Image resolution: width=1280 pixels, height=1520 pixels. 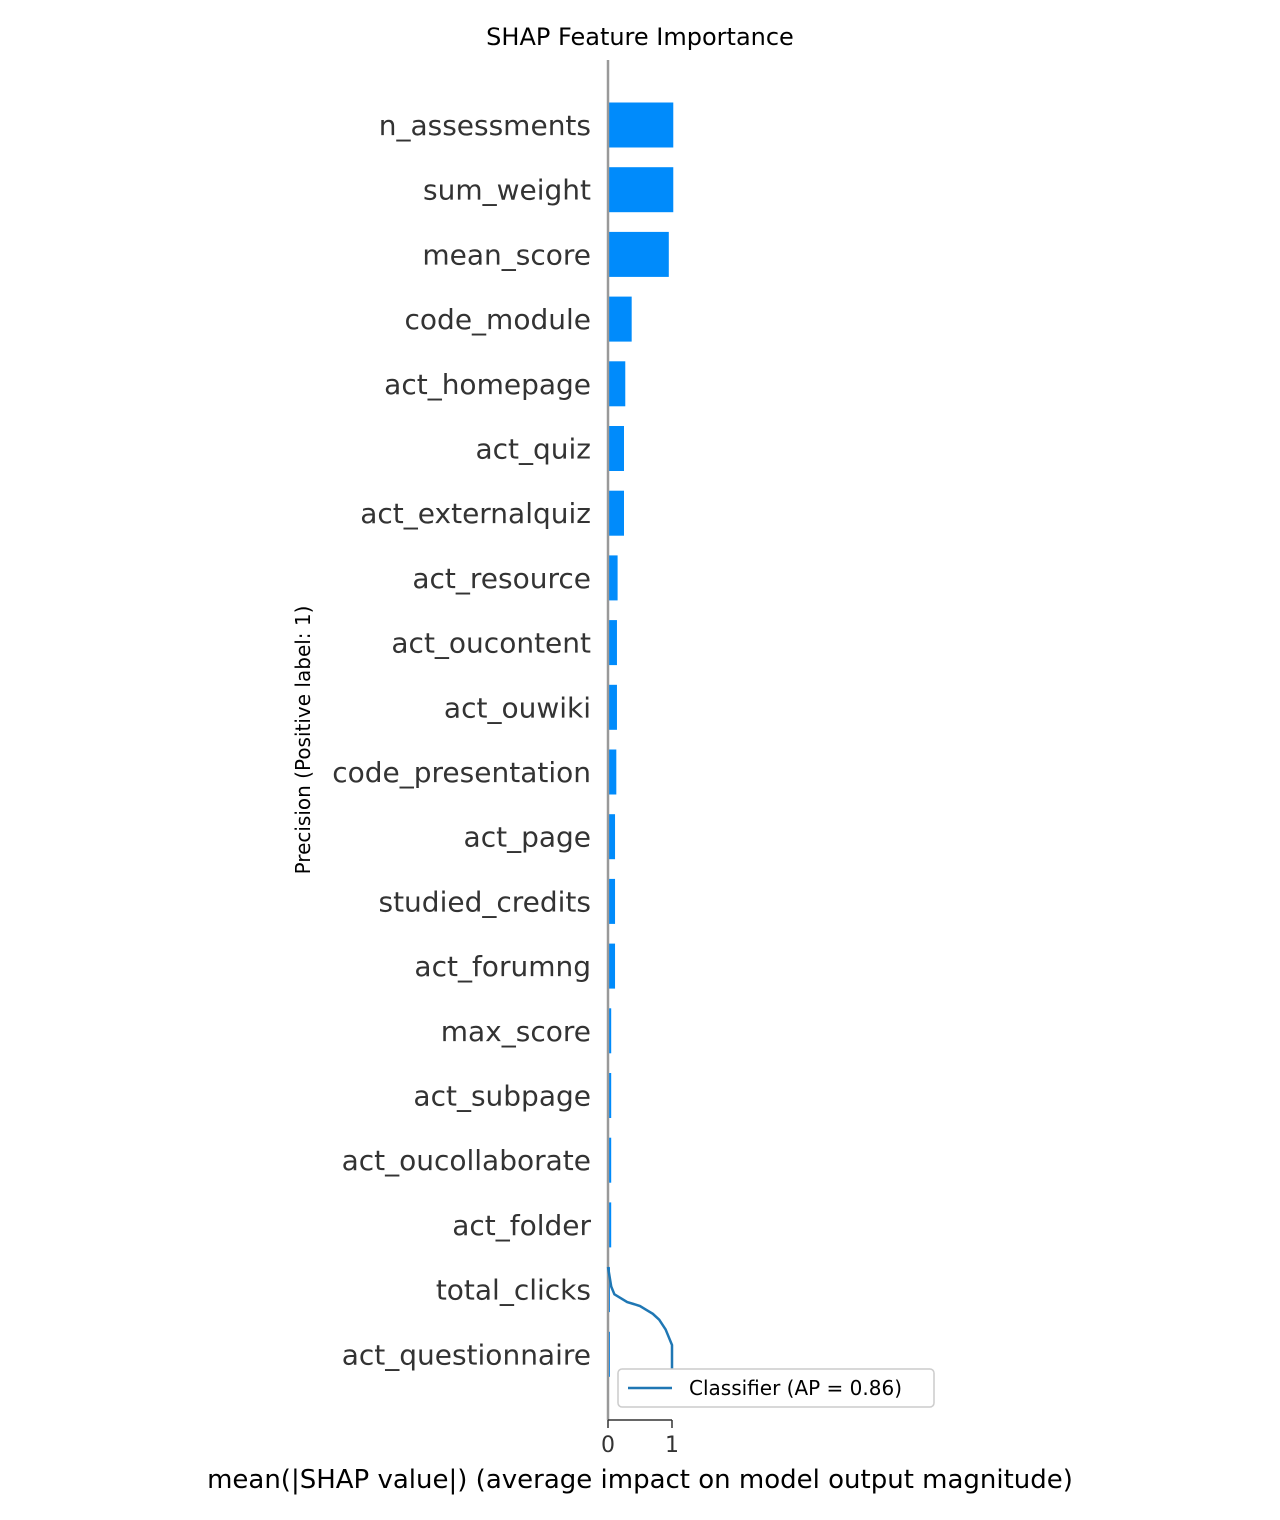 What do you see at coordinates (466, 1354) in the screenshot?
I see `category-label-act-questionnaire: act_questionnaire` at bounding box center [466, 1354].